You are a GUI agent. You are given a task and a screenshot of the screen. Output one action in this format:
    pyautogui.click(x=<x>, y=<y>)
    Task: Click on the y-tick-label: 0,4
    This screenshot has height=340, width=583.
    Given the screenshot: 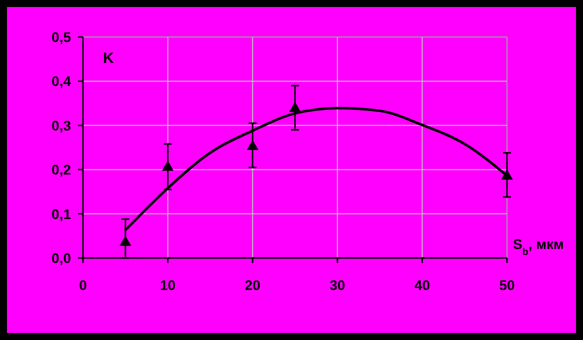 What is the action you would take?
    pyautogui.click(x=62, y=81)
    